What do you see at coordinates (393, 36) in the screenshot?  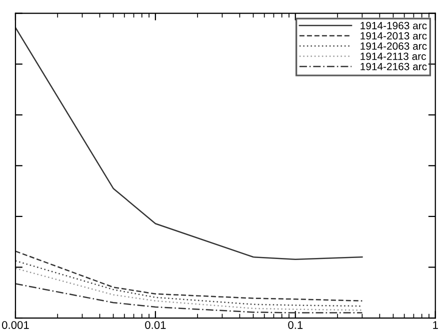 I see `text: 1914-2013 arc` at bounding box center [393, 36].